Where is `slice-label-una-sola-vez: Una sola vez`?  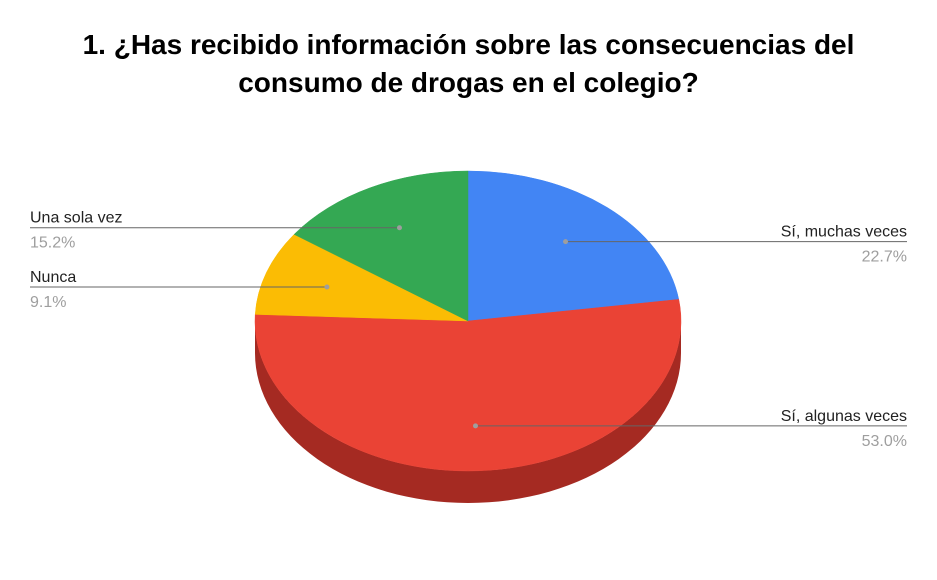
slice-label-una-sola-vez: Una sola vez is located at coordinates (76, 218).